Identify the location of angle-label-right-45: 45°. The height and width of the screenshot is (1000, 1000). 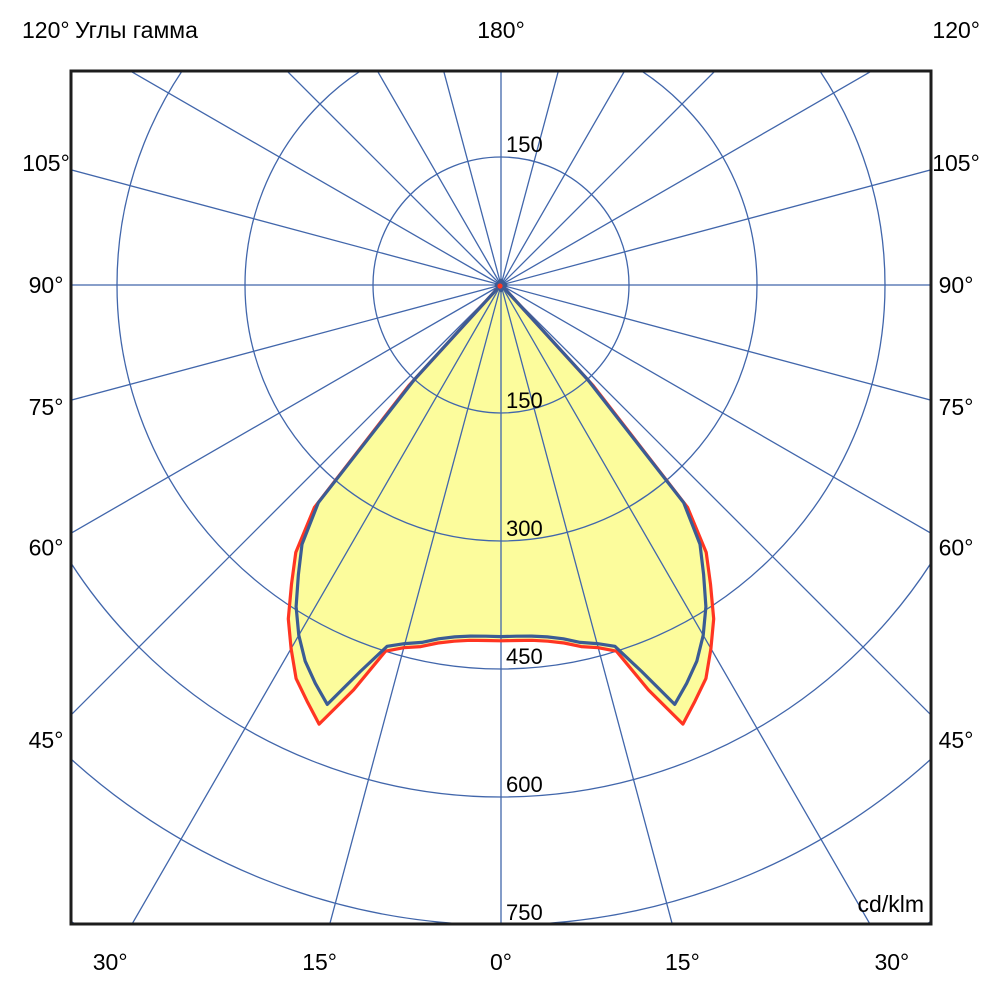
(956, 740).